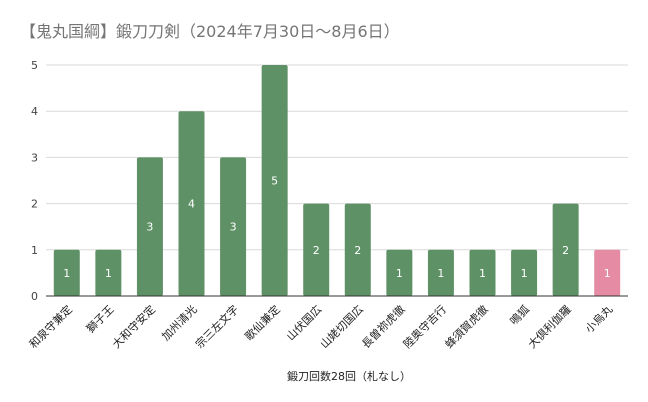 Image resolution: width=648 pixels, height=402 pixels. What do you see at coordinates (210, 31) in the screenshot?
I see `chart-title: 【鬼丸国綱】鍛刀刀剣（2024年7月30日～8月6日）` at bounding box center [210, 31].